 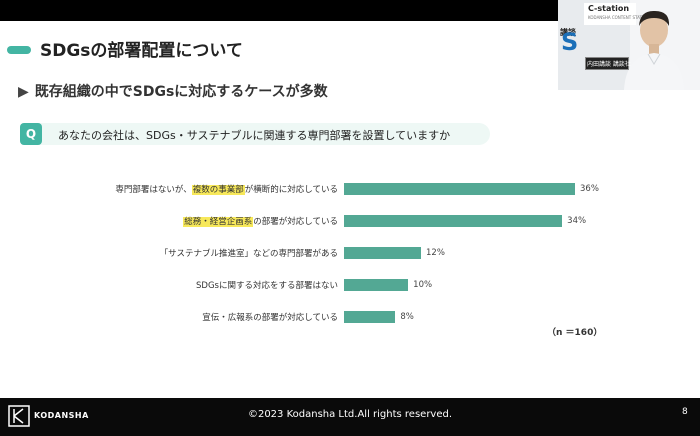 I want to click on bar-label-highlight: 総務・経営企画系, so click(x=218, y=222).